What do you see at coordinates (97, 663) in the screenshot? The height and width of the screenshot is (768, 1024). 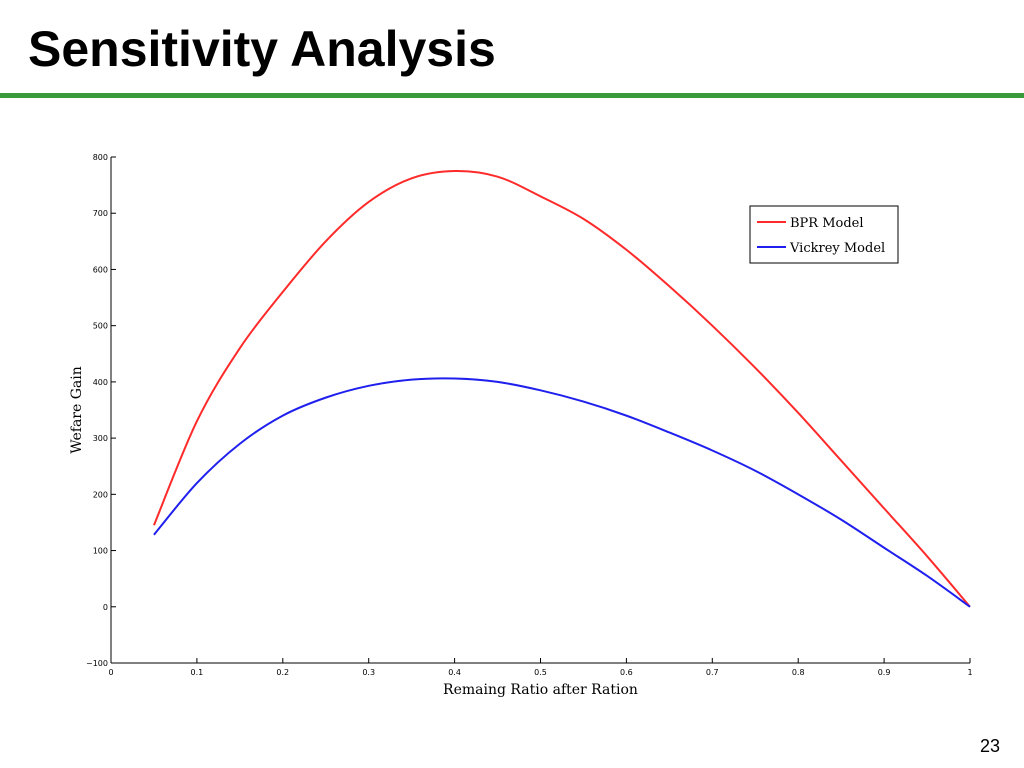 I see `y-tick-label: −100` at bounding box center [97, 663].